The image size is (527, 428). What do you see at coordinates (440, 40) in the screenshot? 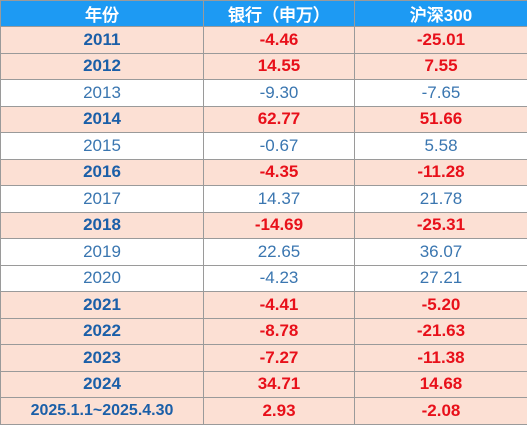
I see `csi300-return-cell: -25.01` at bounding box center [440, 40].